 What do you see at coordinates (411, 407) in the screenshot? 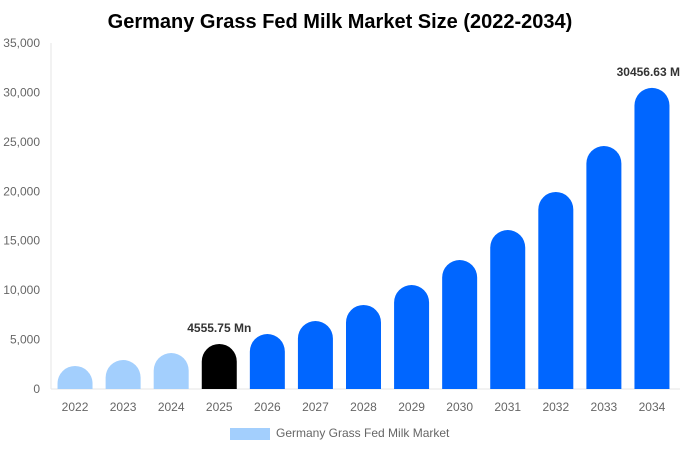
I see `x-tick-label: 2029` at bounding box center [411, 407].